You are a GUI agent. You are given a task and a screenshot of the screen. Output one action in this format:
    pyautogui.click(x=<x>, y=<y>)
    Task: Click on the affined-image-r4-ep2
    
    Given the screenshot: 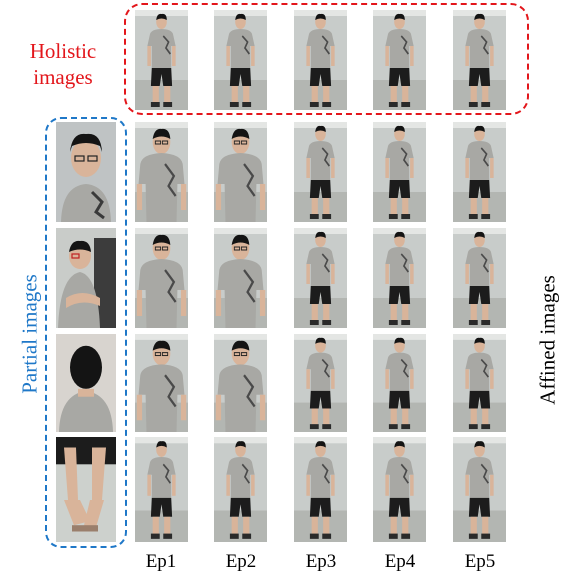 What is the action you would take?
    pyautogui.click(x=240, y=489)
    